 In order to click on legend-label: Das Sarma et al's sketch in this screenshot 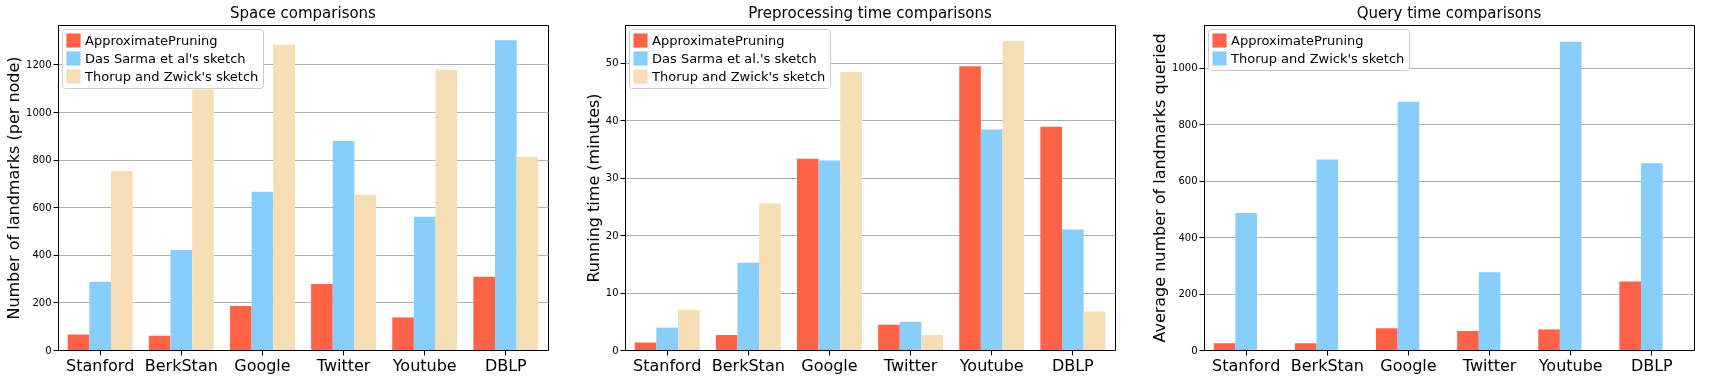, I will do `click(165, 58)`.